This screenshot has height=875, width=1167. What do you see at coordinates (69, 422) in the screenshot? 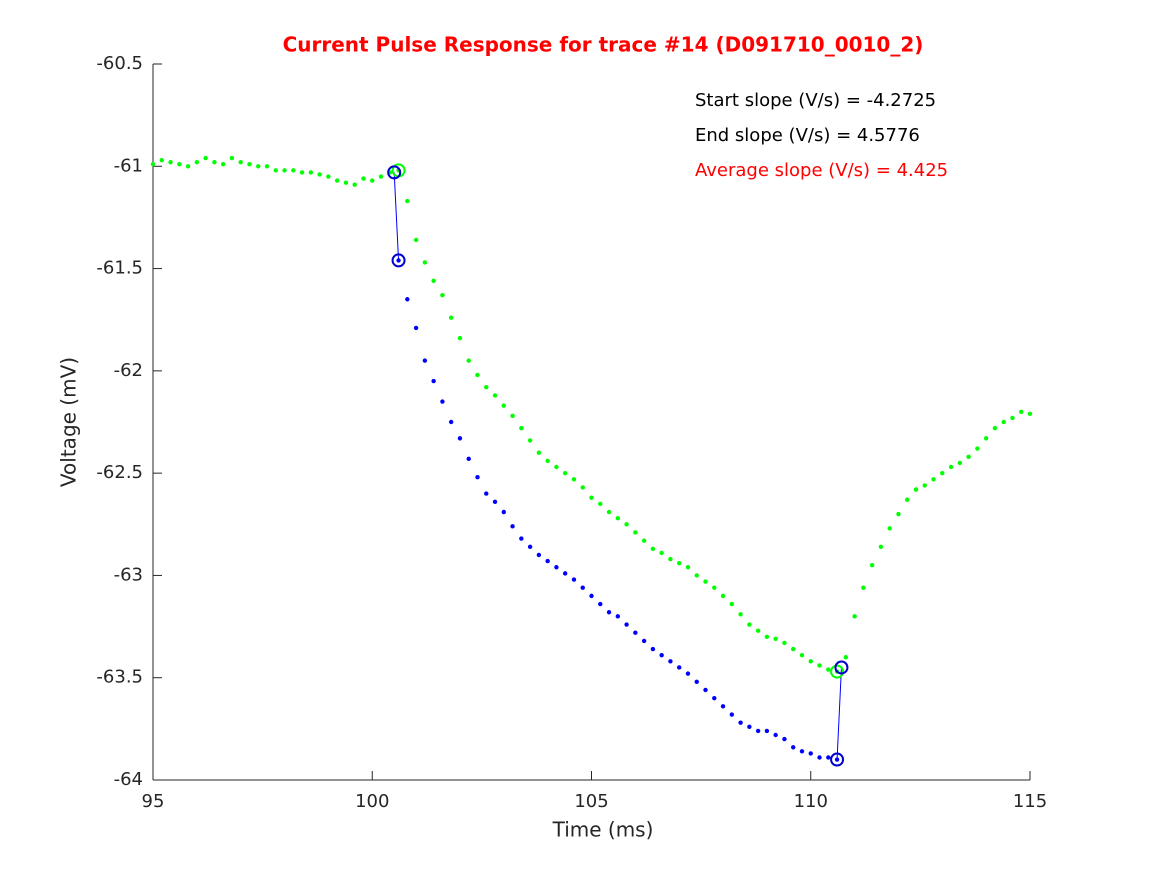
I see `y-axis-label: Voltage (mV)` at bounding box center [69, 422].